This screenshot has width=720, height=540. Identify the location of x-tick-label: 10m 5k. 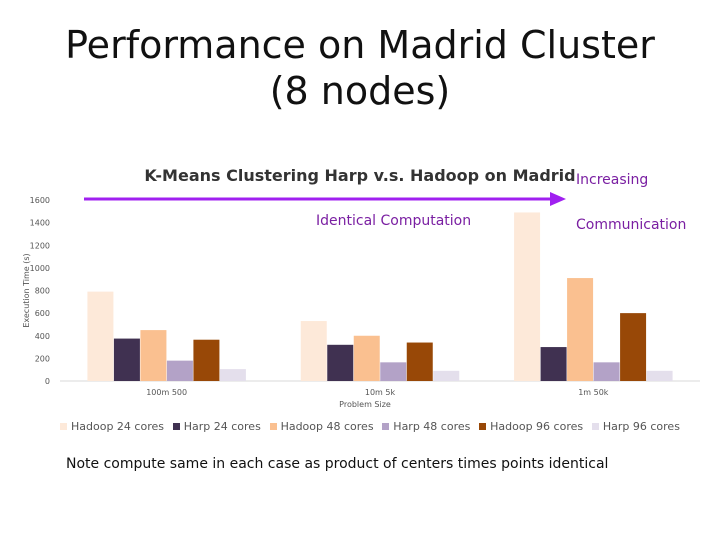
(380, 392).